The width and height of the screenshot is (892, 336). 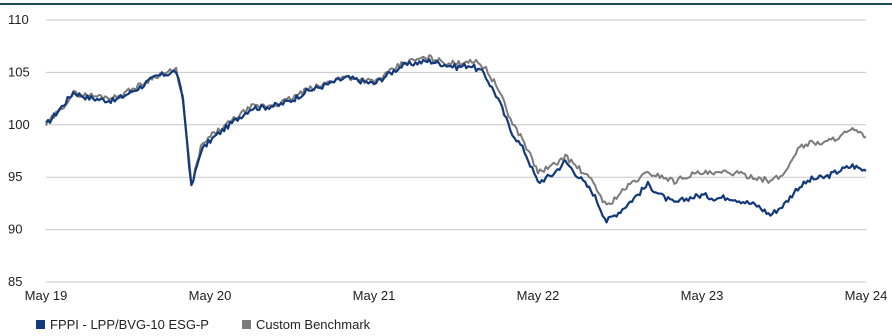 I want to click on x-tick-label: May 19, so click(x=46, y=295).